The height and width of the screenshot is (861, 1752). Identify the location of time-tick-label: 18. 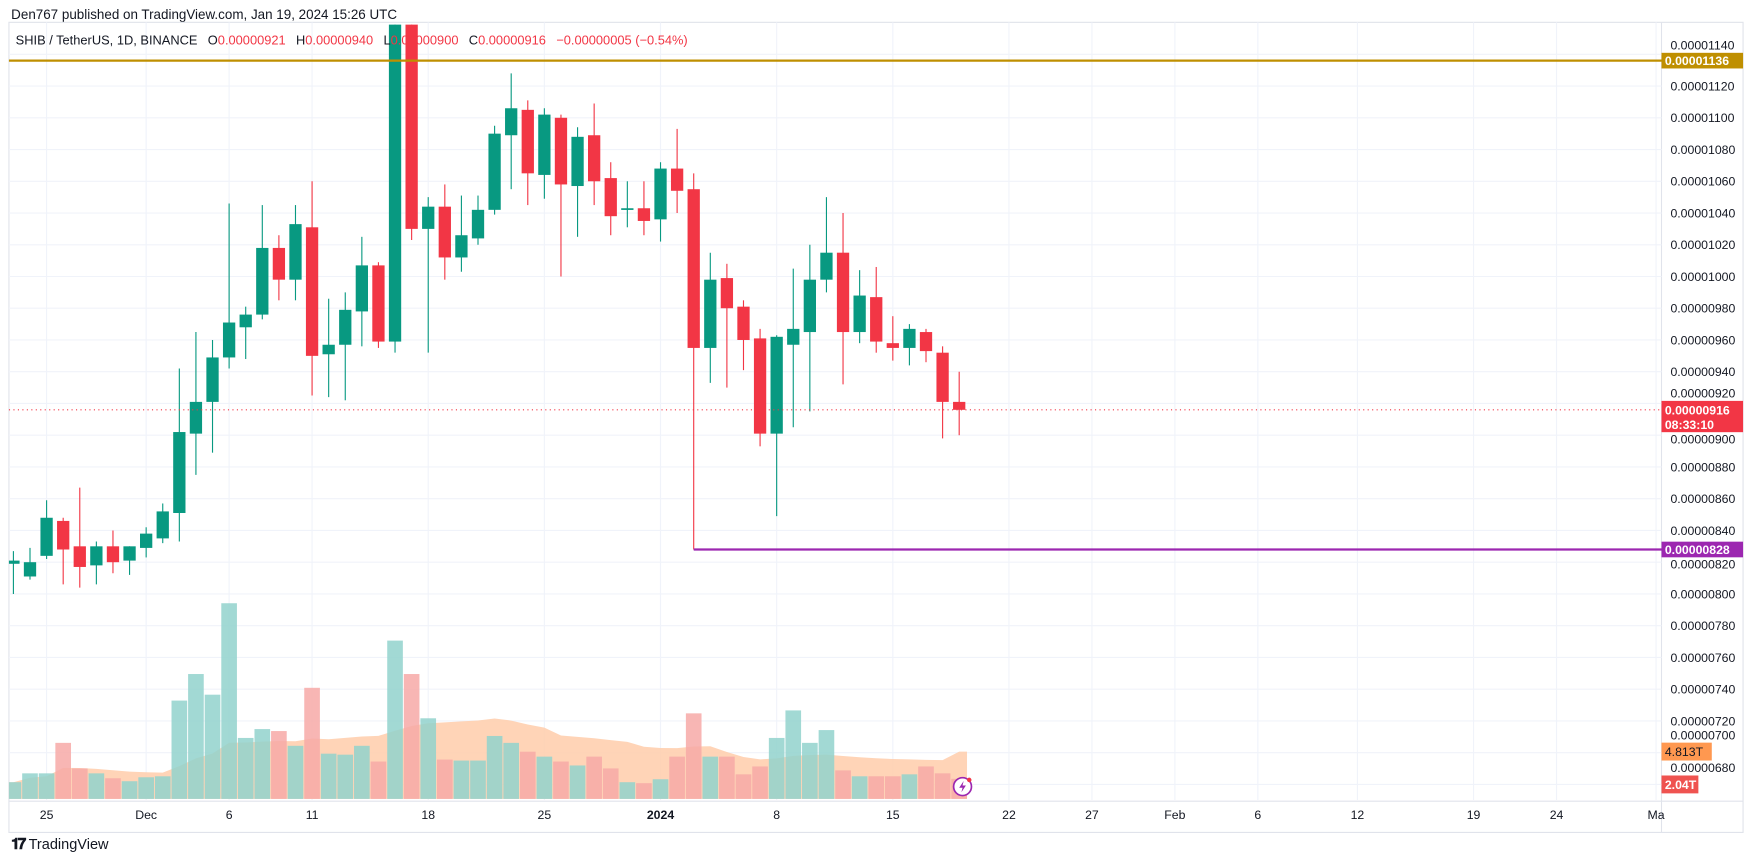
(428, 815).